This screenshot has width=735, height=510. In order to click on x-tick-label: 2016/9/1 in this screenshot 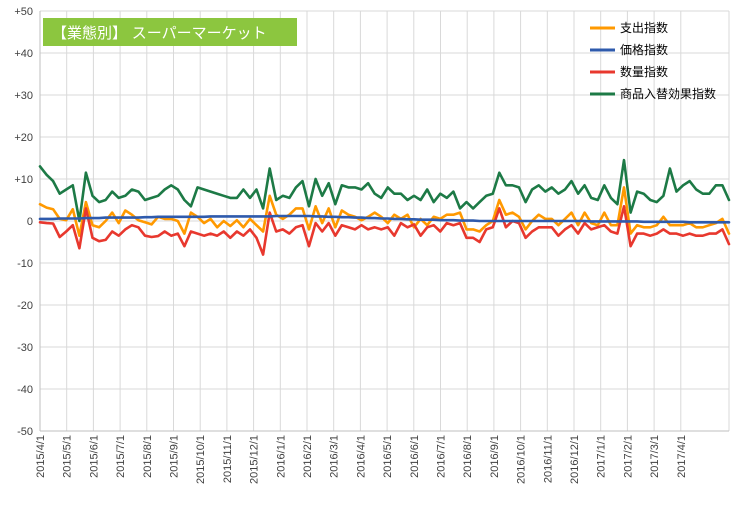, I will do `click(495, 456)`.